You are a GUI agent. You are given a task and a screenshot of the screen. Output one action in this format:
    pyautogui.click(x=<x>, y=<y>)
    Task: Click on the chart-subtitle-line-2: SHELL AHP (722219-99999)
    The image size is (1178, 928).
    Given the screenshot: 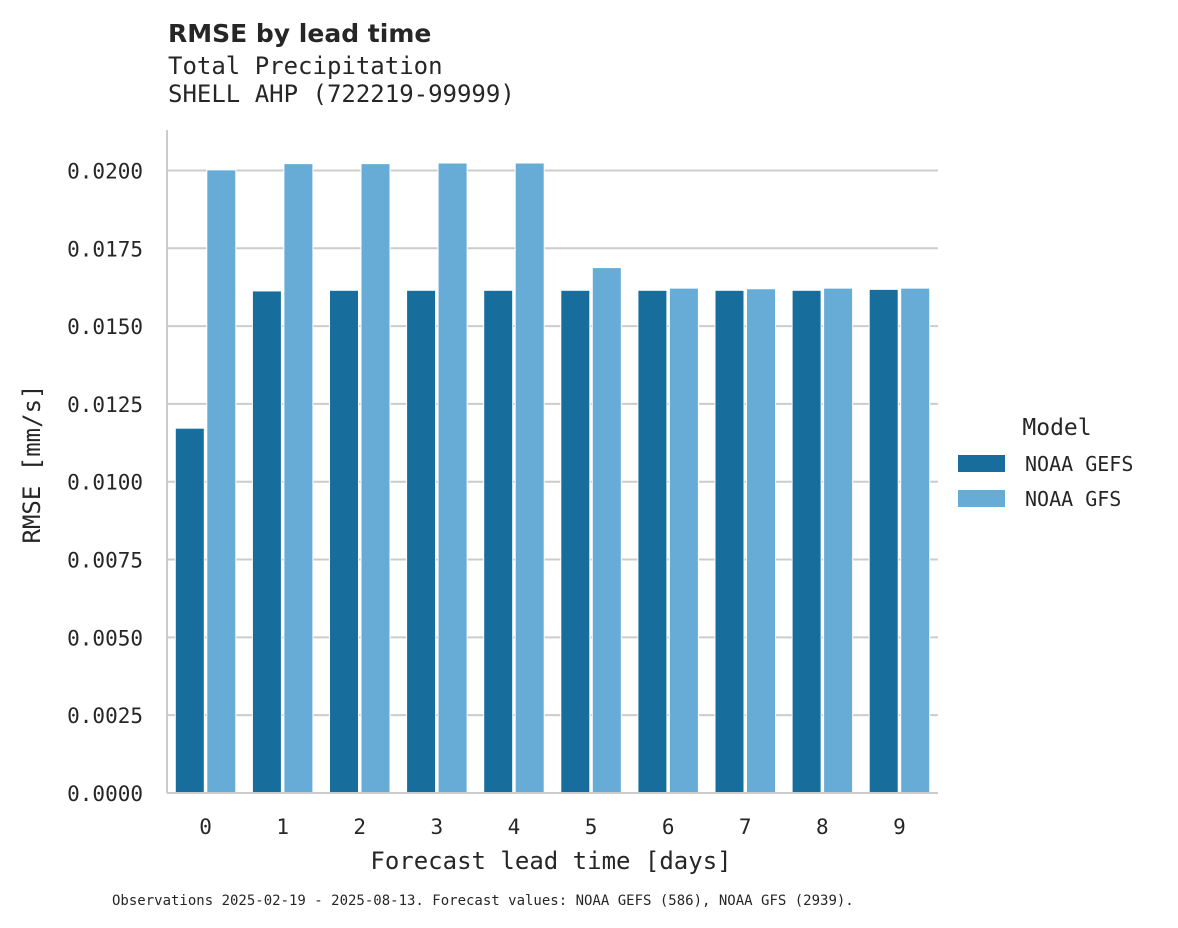 What is the action you would take?
    pyautogui.click(x=341, y=94)
    